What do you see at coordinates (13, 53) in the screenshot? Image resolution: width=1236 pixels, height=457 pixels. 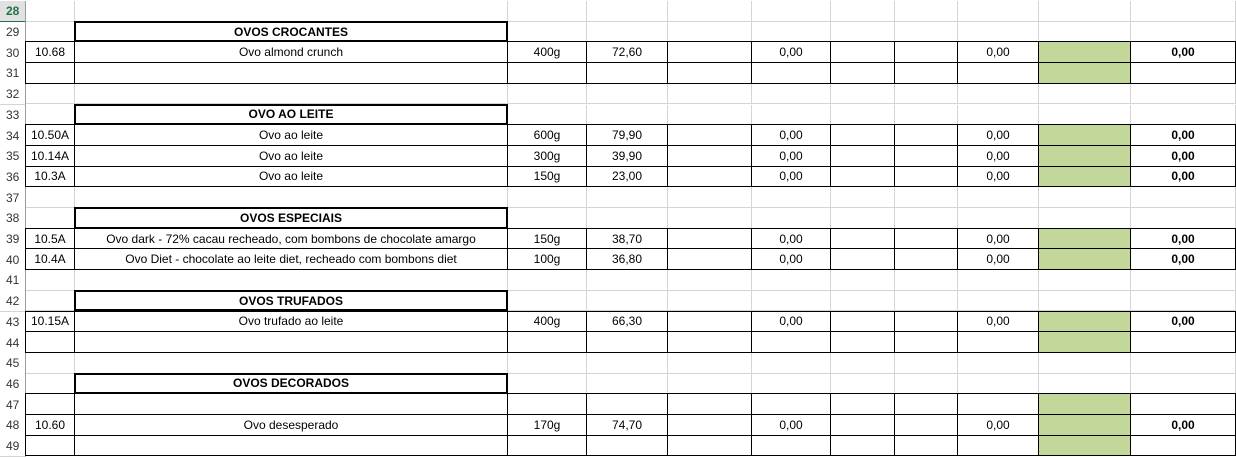 I see `row-header: 30` at bounding box center [13, 53].